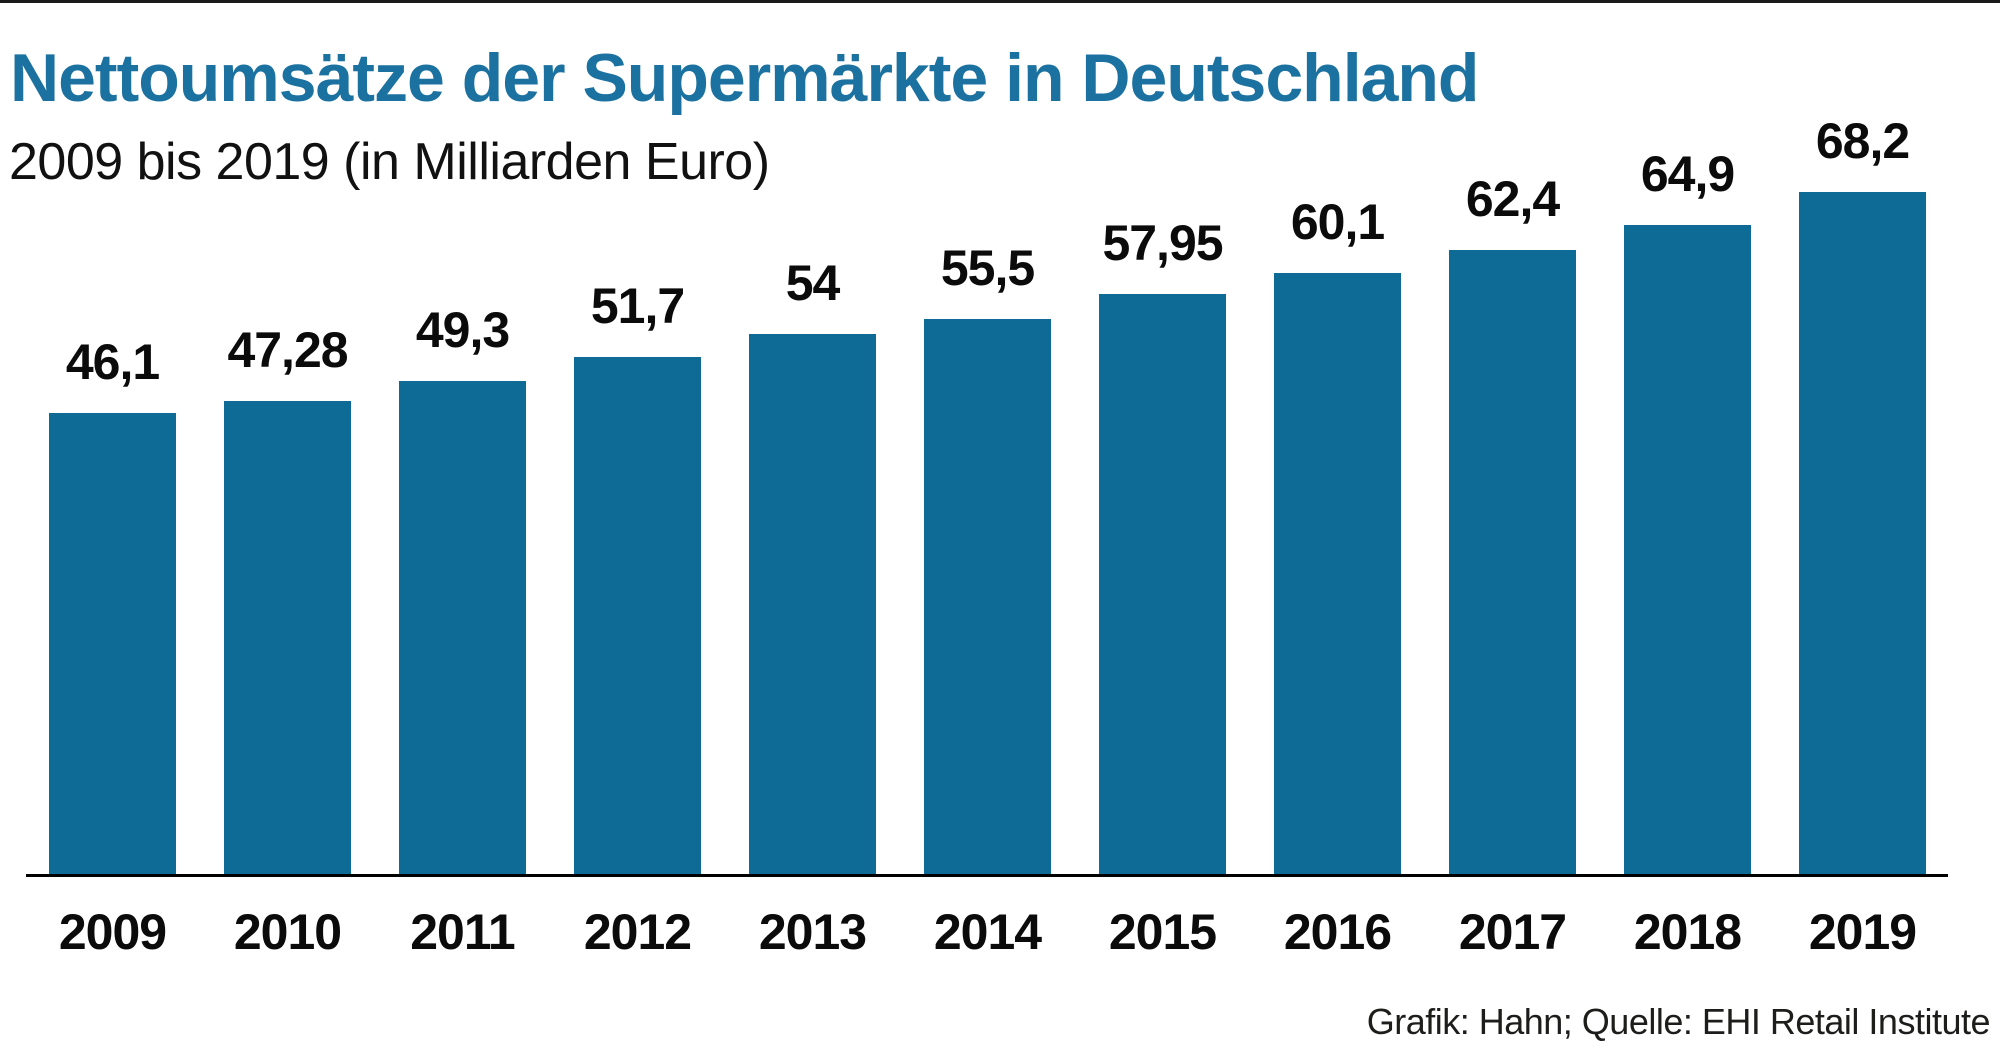 This screenshot has width=2000, height=1056. Describe the element at coordinates (389, 162) in the screenshot. I see `chart-subtitle: 2009 bis 2019 (in Milliarden Euro)` at that location.